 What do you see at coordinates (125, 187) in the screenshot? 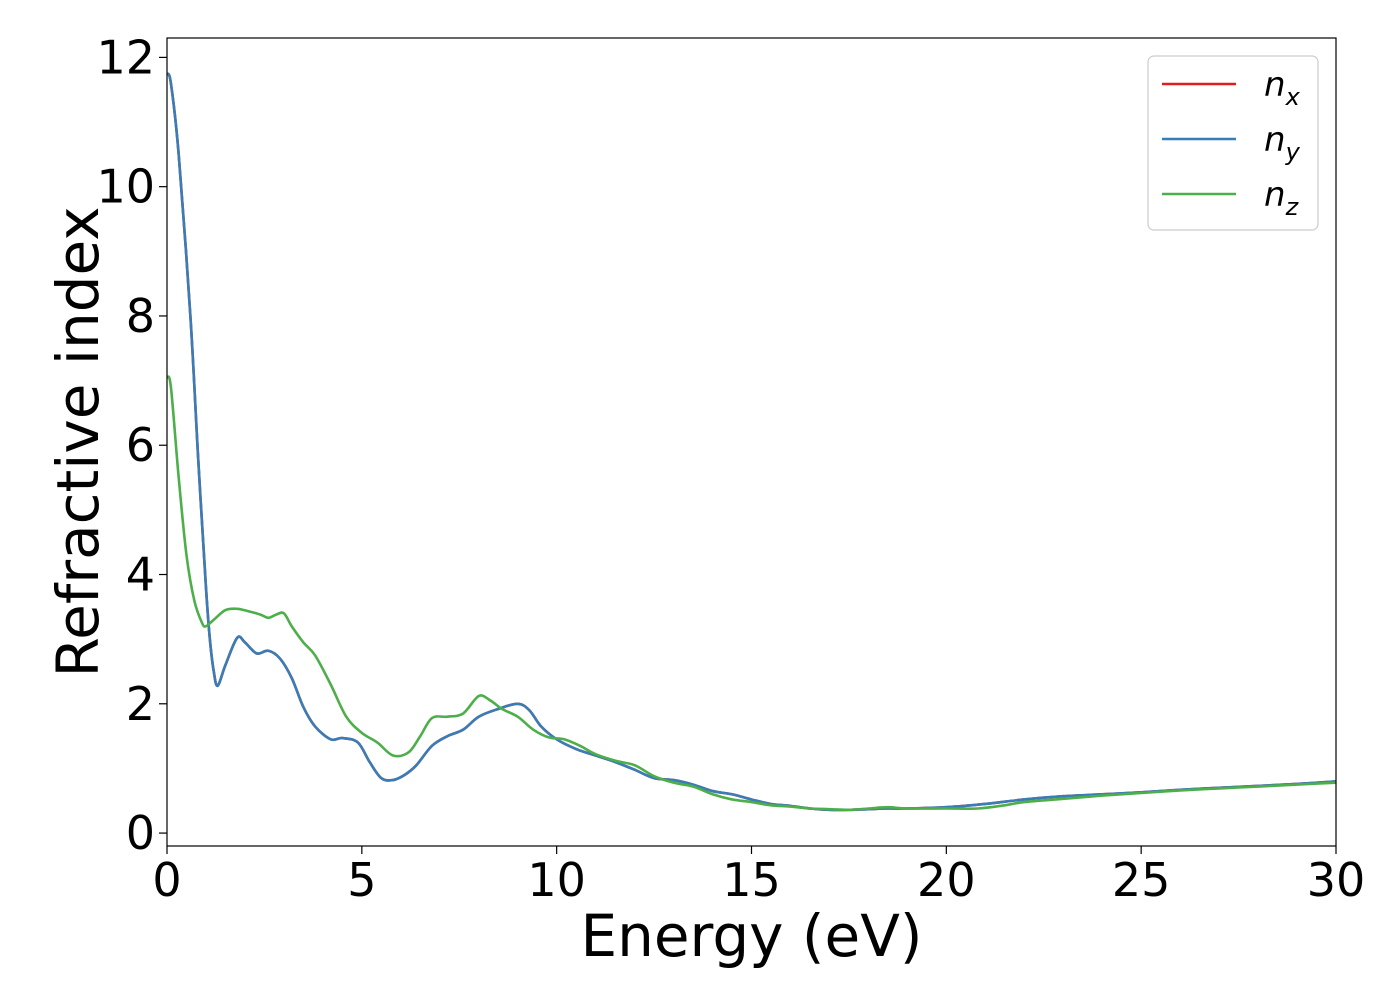
I see `y-tick-label: 10` at bounding box center [125, 187].